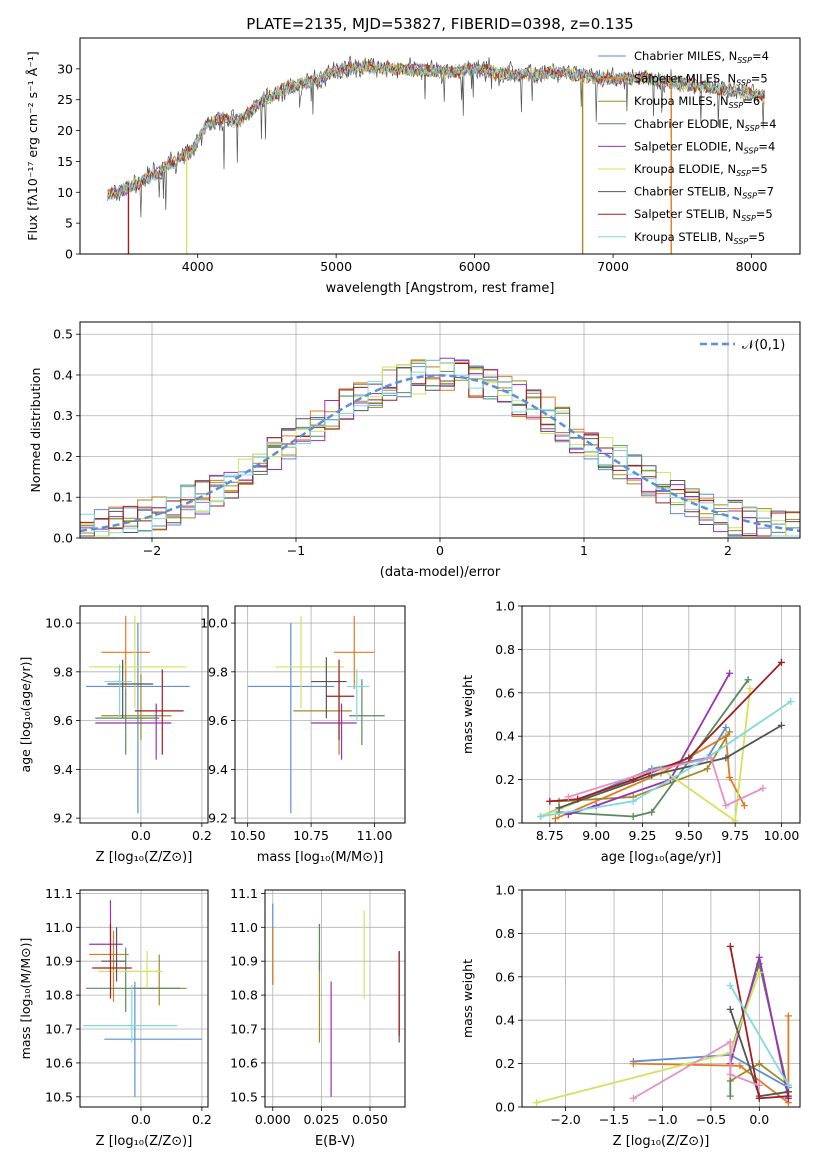 This screenshot has width=819, height=1170. What do you see at coordinates (59, 961) in the screenshot?
I see `y-tick-label: 10.9` at bounding box center [59, 961].